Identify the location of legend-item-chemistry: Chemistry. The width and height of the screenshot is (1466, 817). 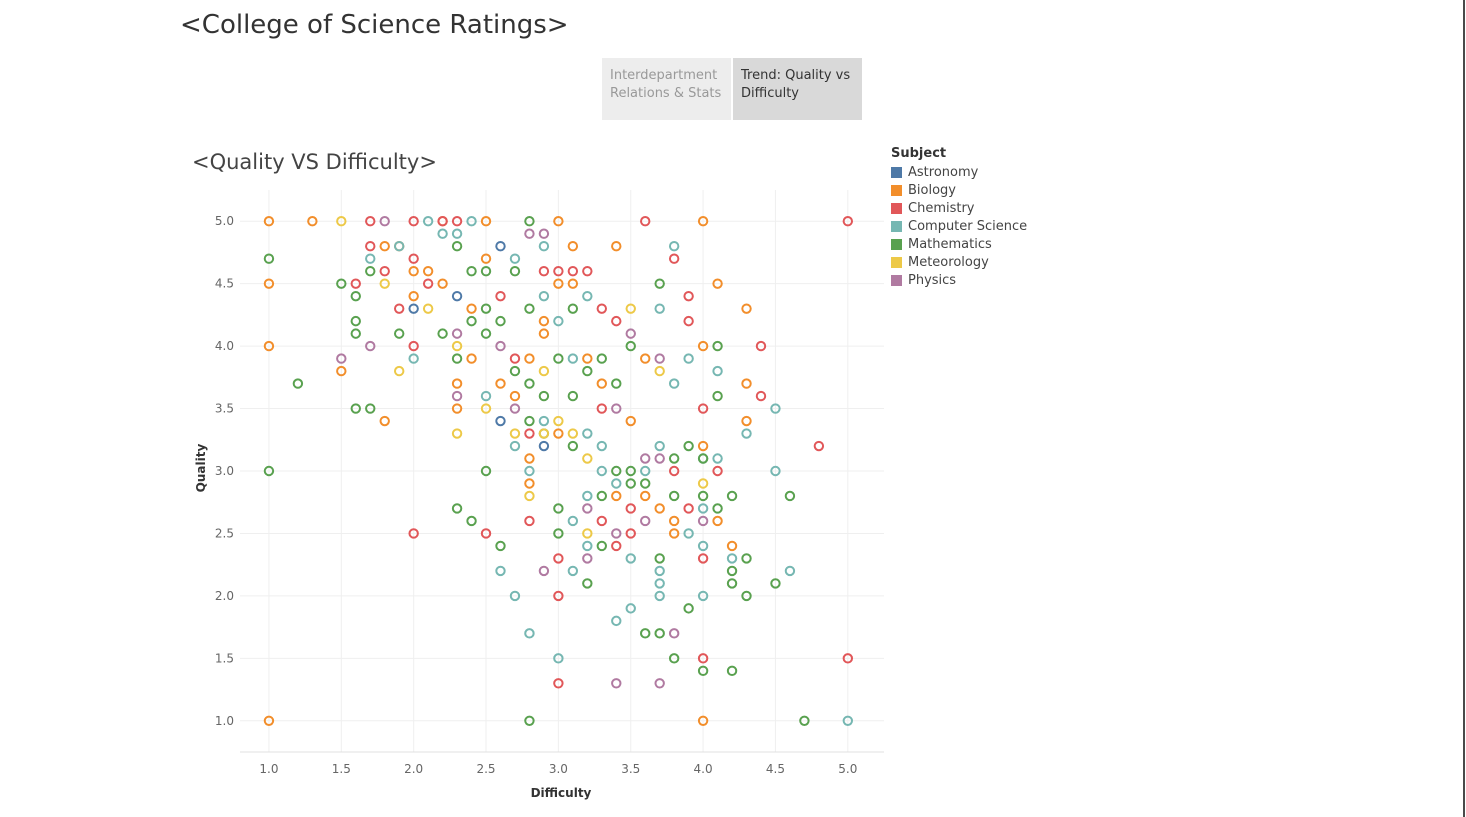
(959, 208).